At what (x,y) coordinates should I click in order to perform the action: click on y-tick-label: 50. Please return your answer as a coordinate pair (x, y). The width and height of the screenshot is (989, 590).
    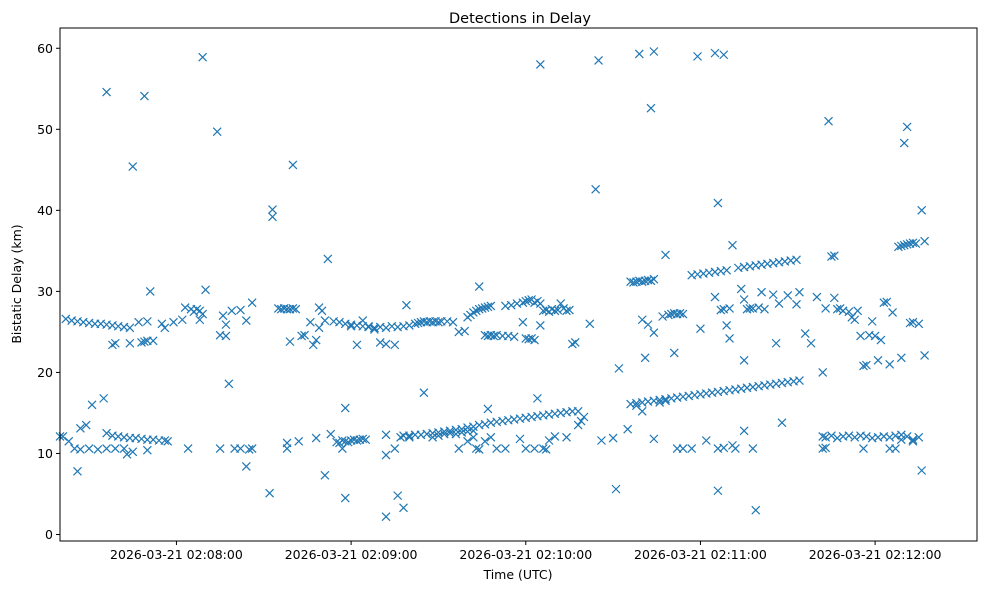
    Looking at the image, I should click on (45, 129).